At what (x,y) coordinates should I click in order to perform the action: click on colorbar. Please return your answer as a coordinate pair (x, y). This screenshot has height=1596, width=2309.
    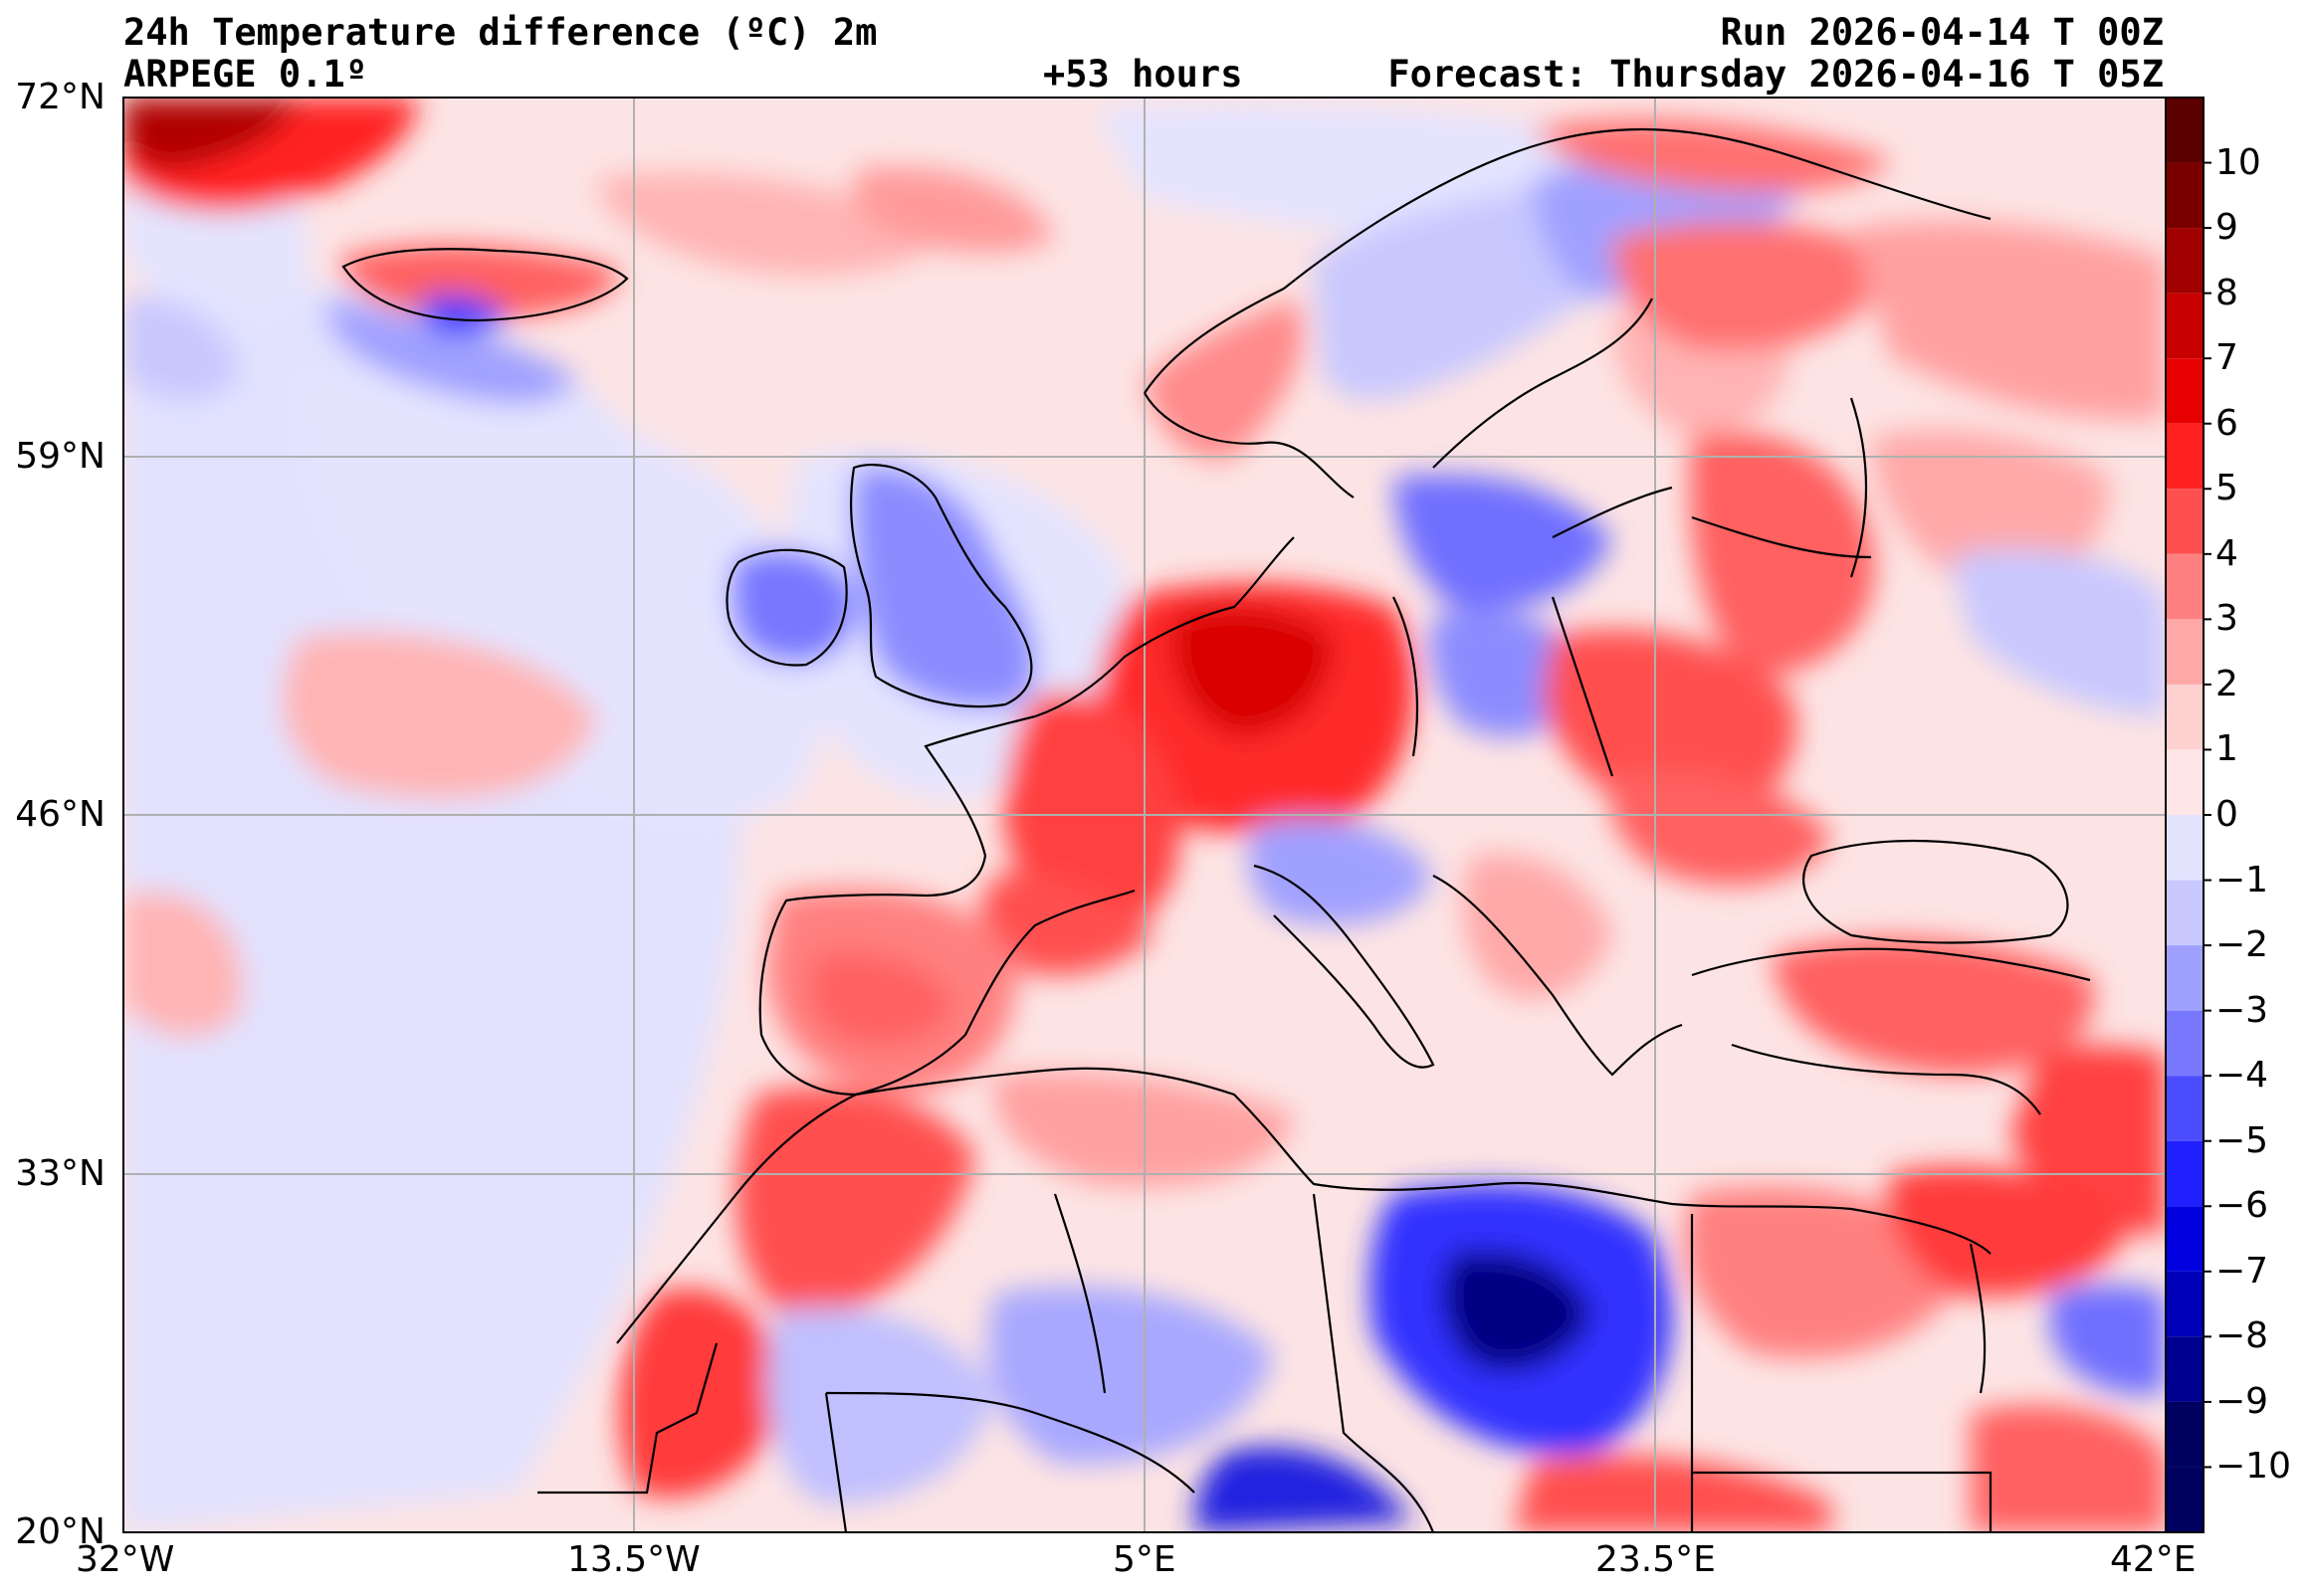
    Looking at the image, I should click on (2189, 815).